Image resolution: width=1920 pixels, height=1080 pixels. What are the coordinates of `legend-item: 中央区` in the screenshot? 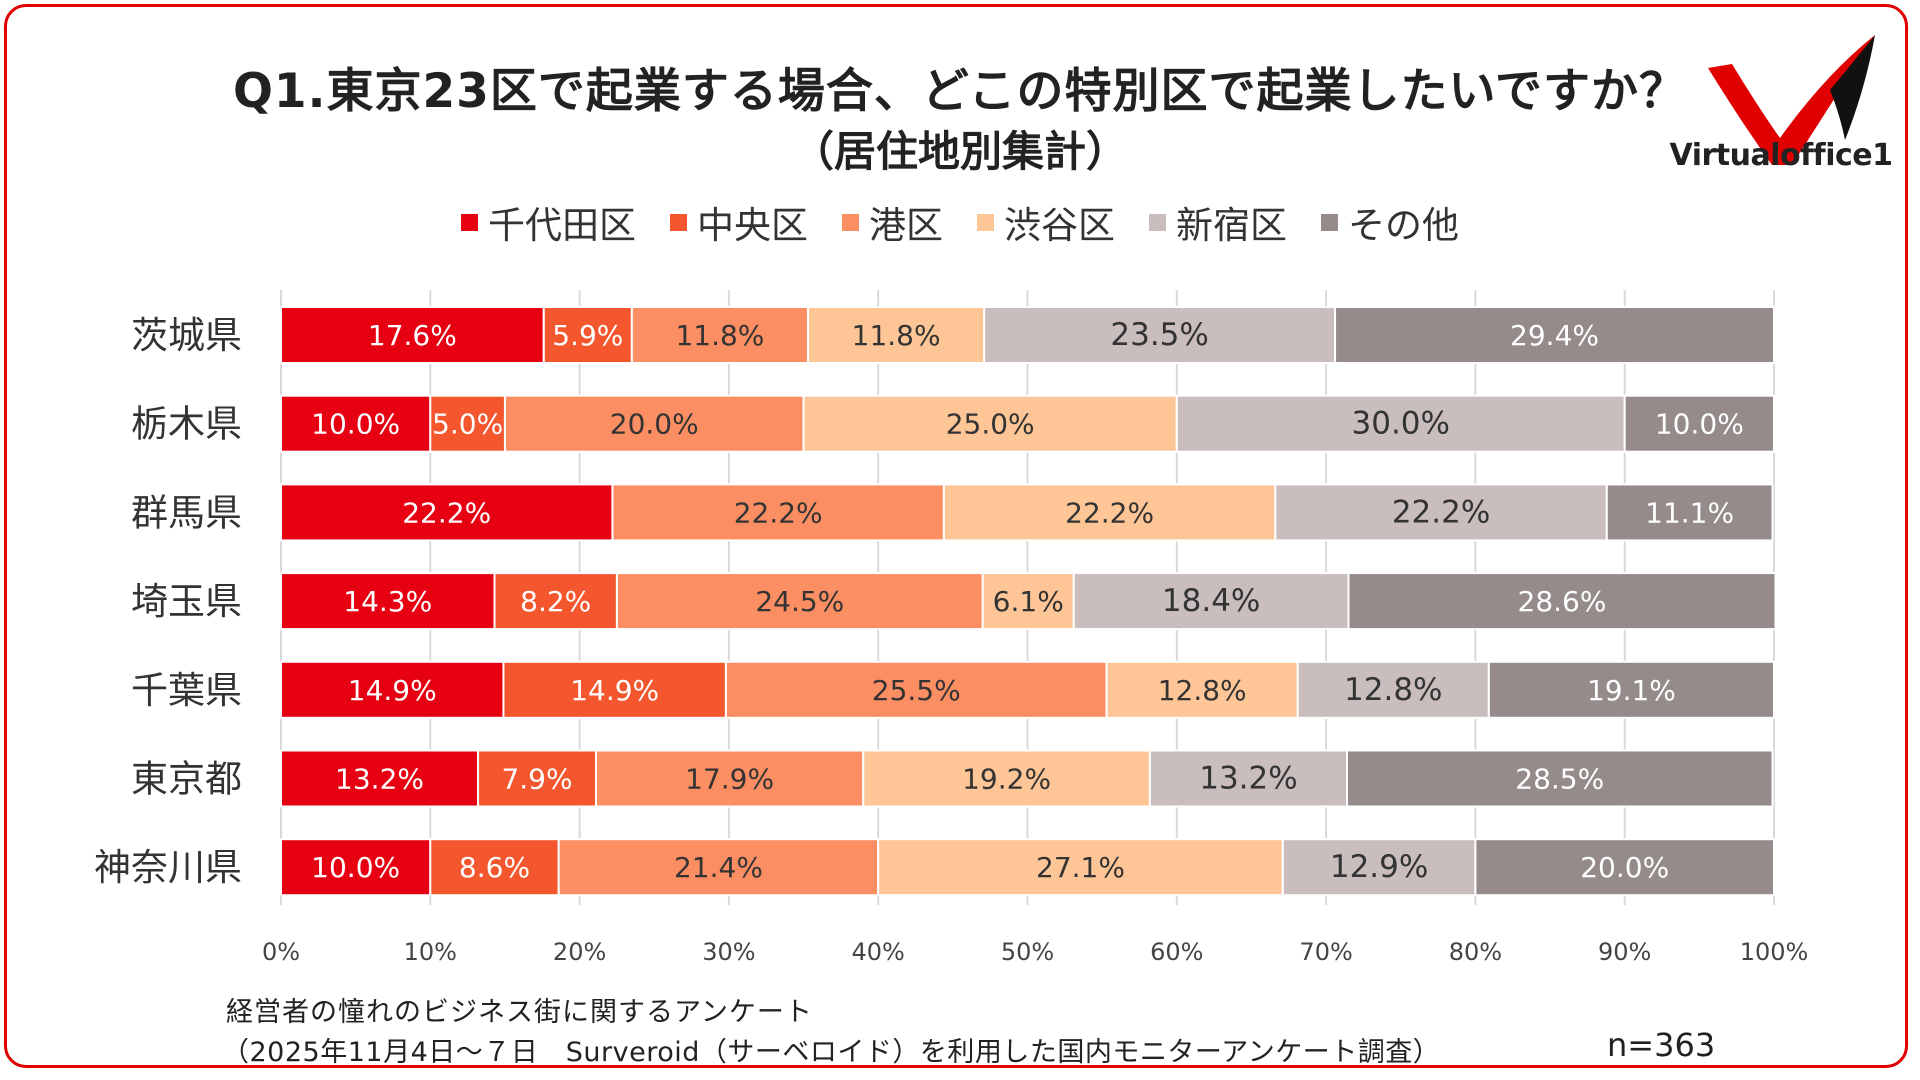 It's located at (739, 222).